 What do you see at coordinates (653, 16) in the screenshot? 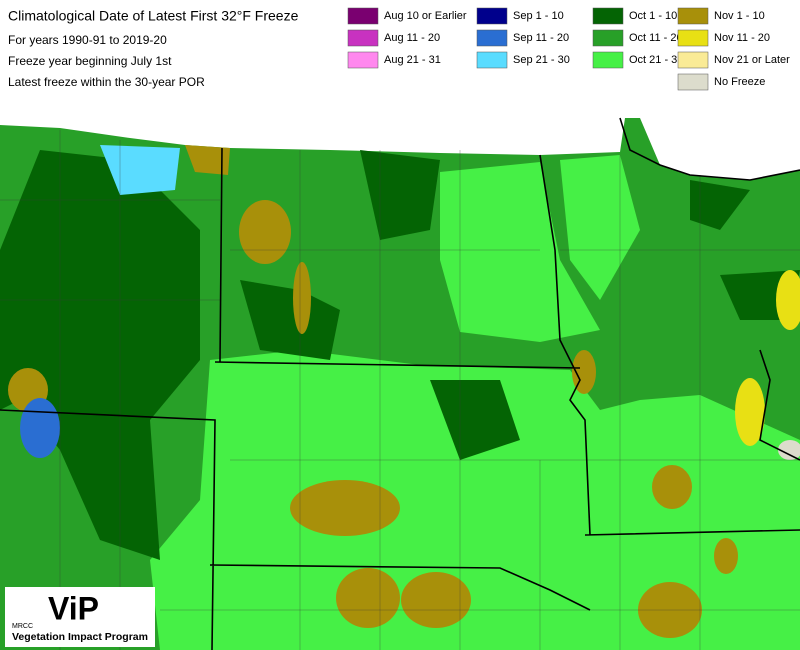
I see `legend-label: Oct 1 - 10` at bounding box center [653, 16].